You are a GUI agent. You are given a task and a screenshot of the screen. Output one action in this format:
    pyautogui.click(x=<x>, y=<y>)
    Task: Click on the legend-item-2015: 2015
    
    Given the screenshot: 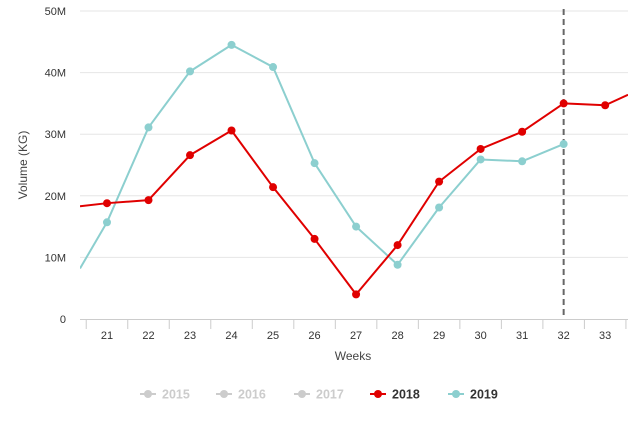 What is the action you would take?
    pyautogui.click(x=165, y=395)
    